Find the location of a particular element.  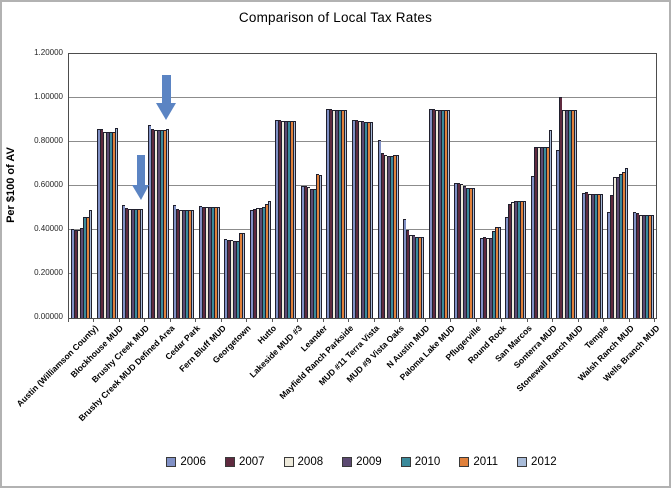

legend-item: 2007 is located at coordinates (244, 462).